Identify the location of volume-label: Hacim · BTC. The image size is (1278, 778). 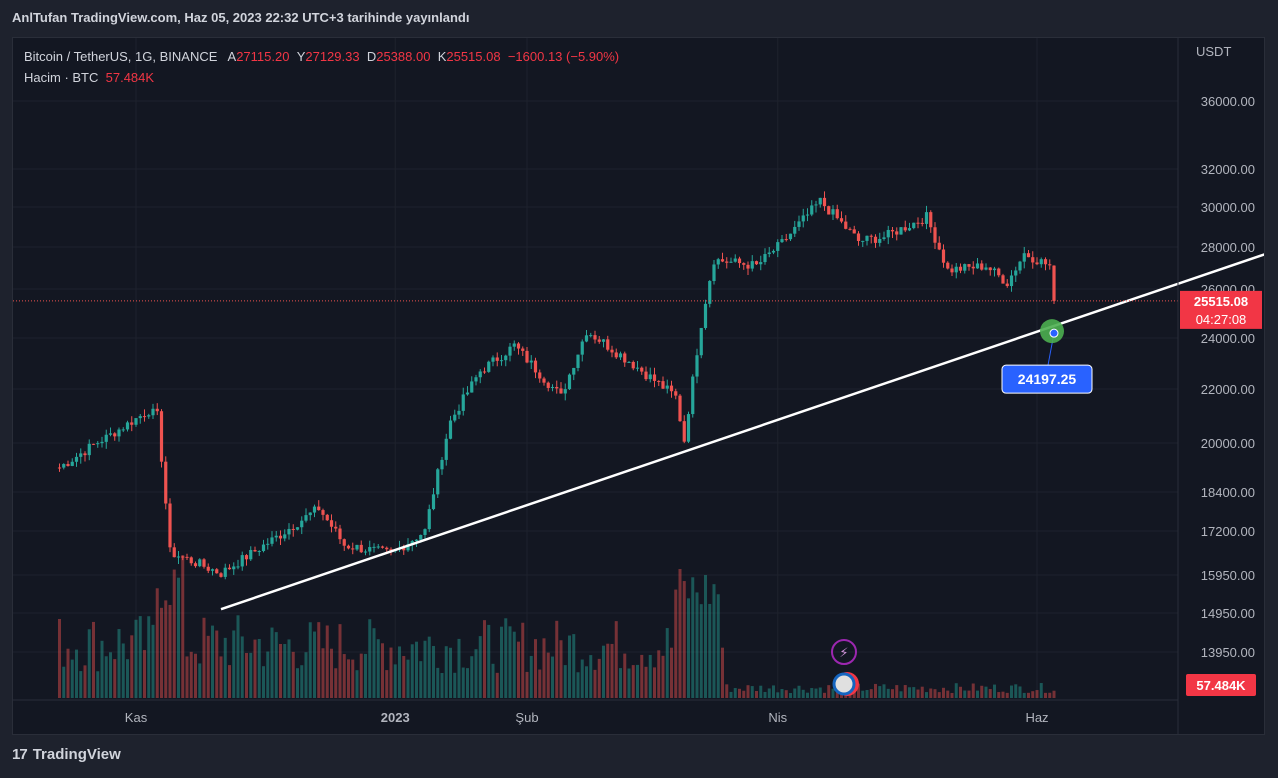
(61, 77).